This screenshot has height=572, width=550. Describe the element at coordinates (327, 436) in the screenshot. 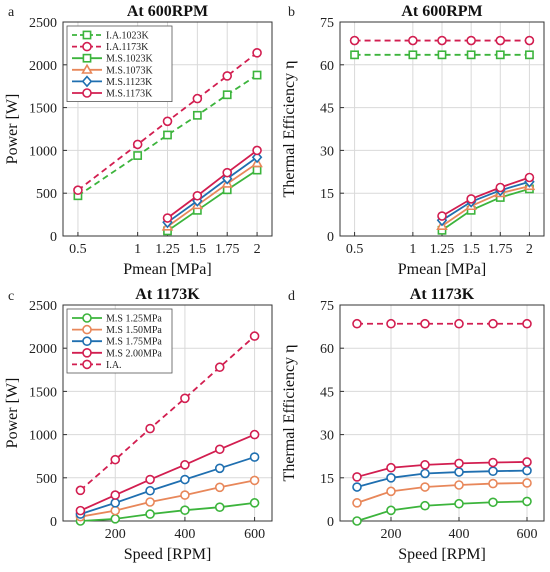

I see `y-tick-label: 30` at that location.